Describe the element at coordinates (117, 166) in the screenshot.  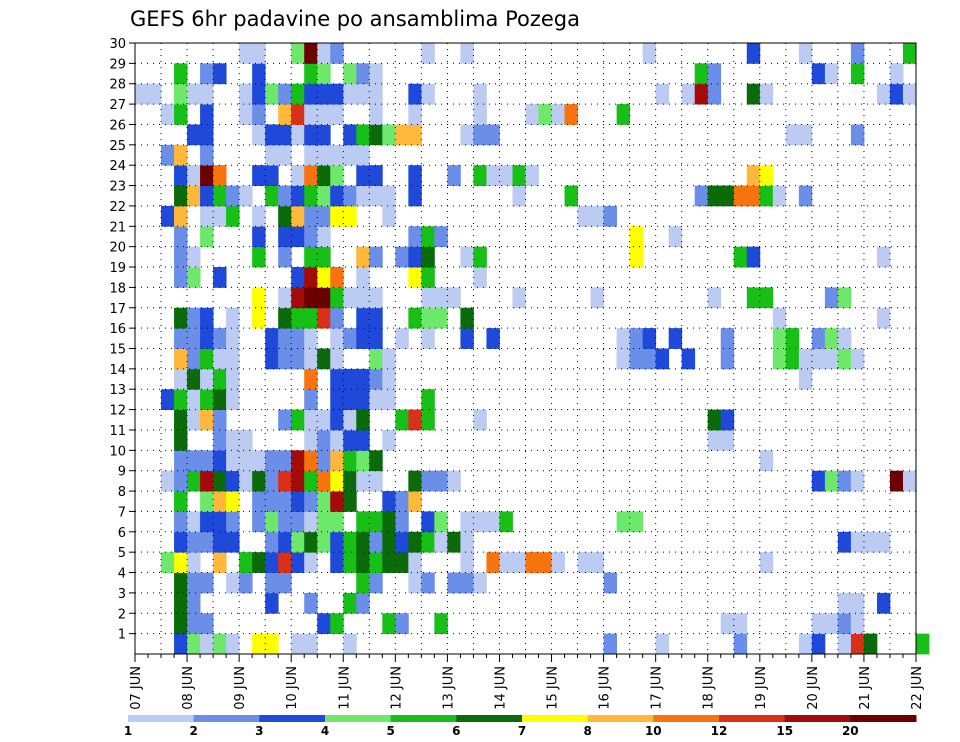
I see `y-tick-label: 24` at that location.